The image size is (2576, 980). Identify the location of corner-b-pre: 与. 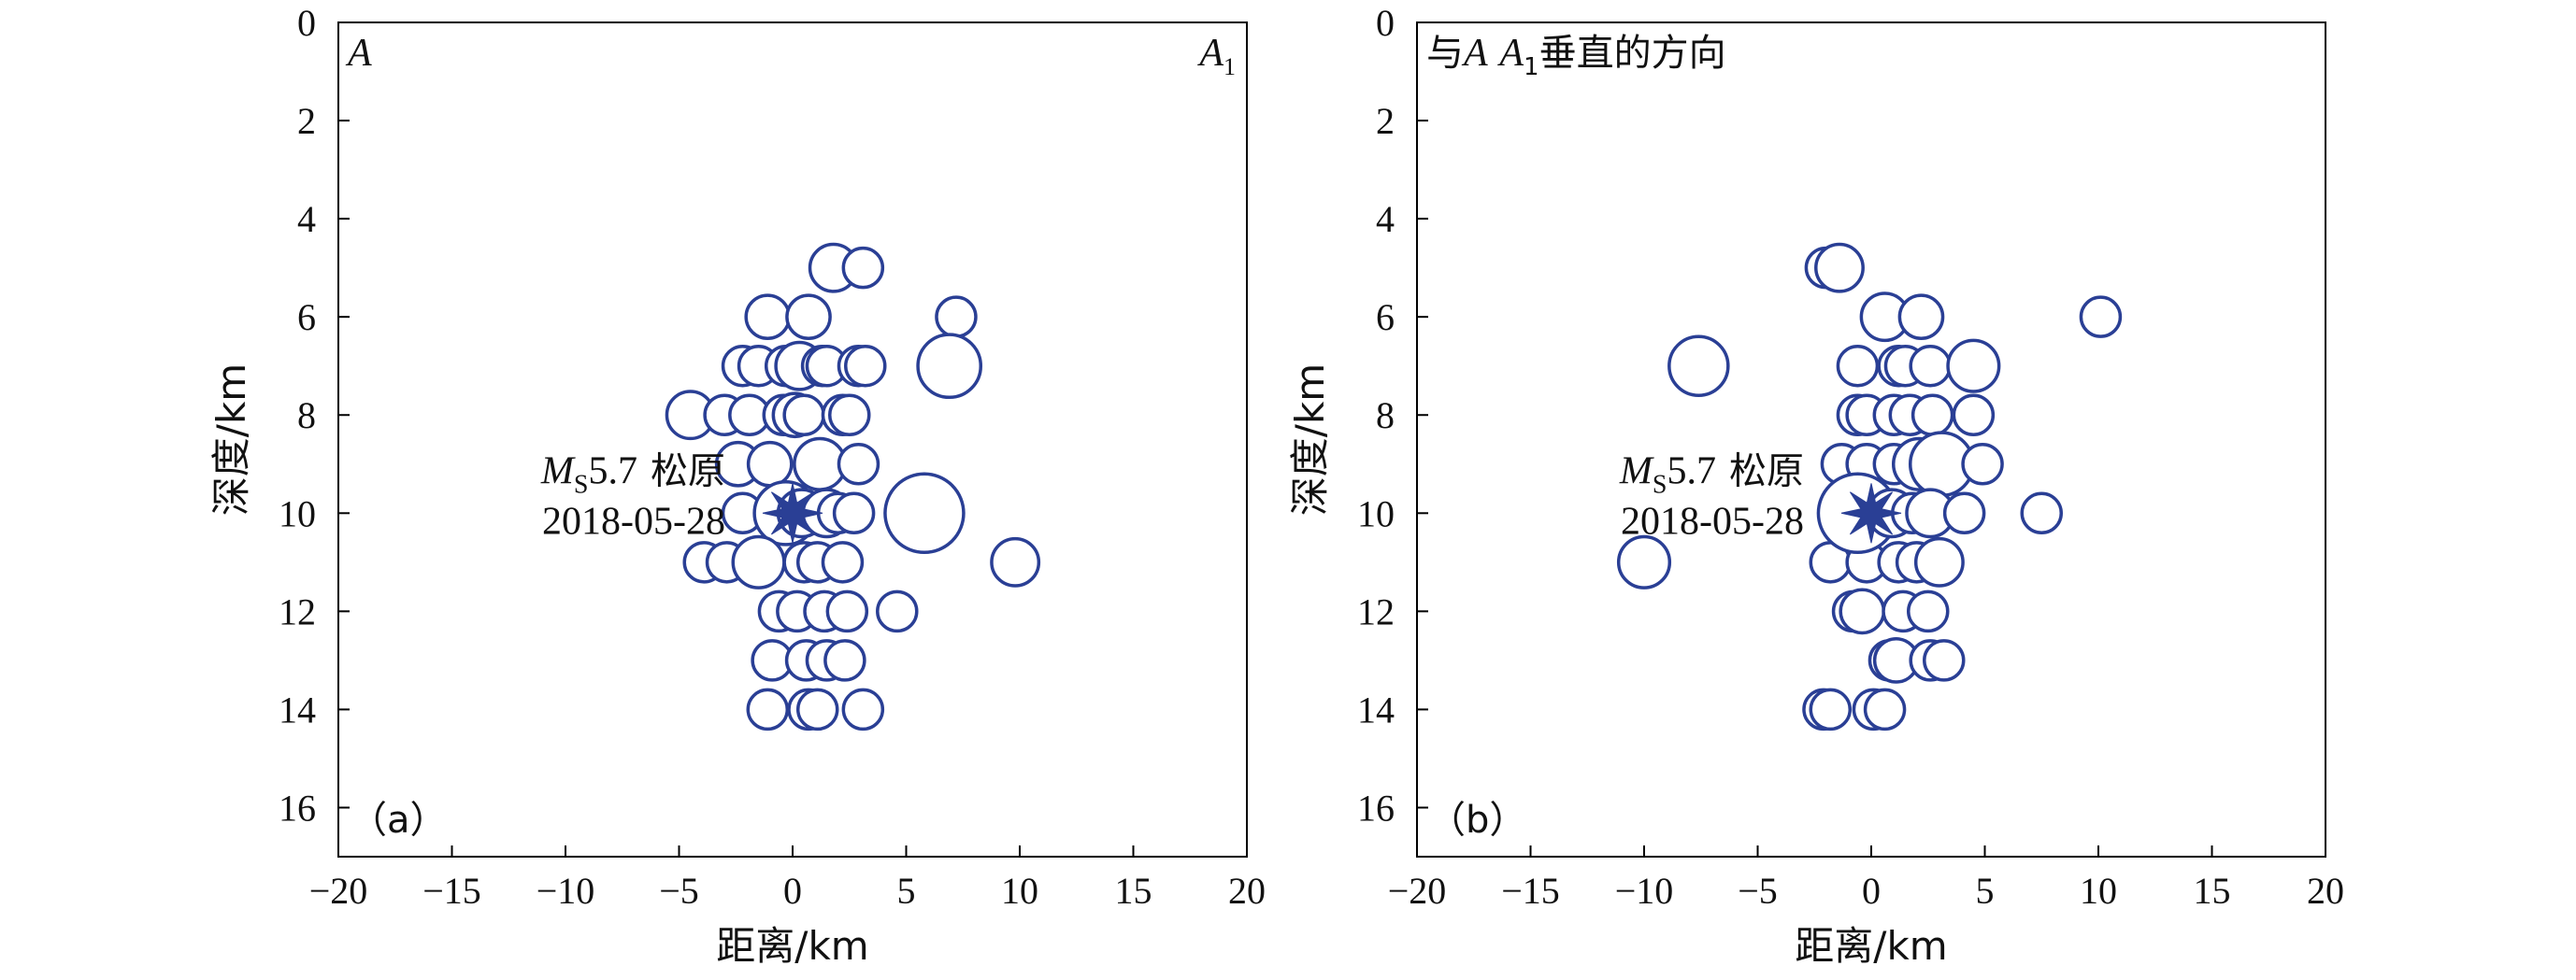
(1445, 54).